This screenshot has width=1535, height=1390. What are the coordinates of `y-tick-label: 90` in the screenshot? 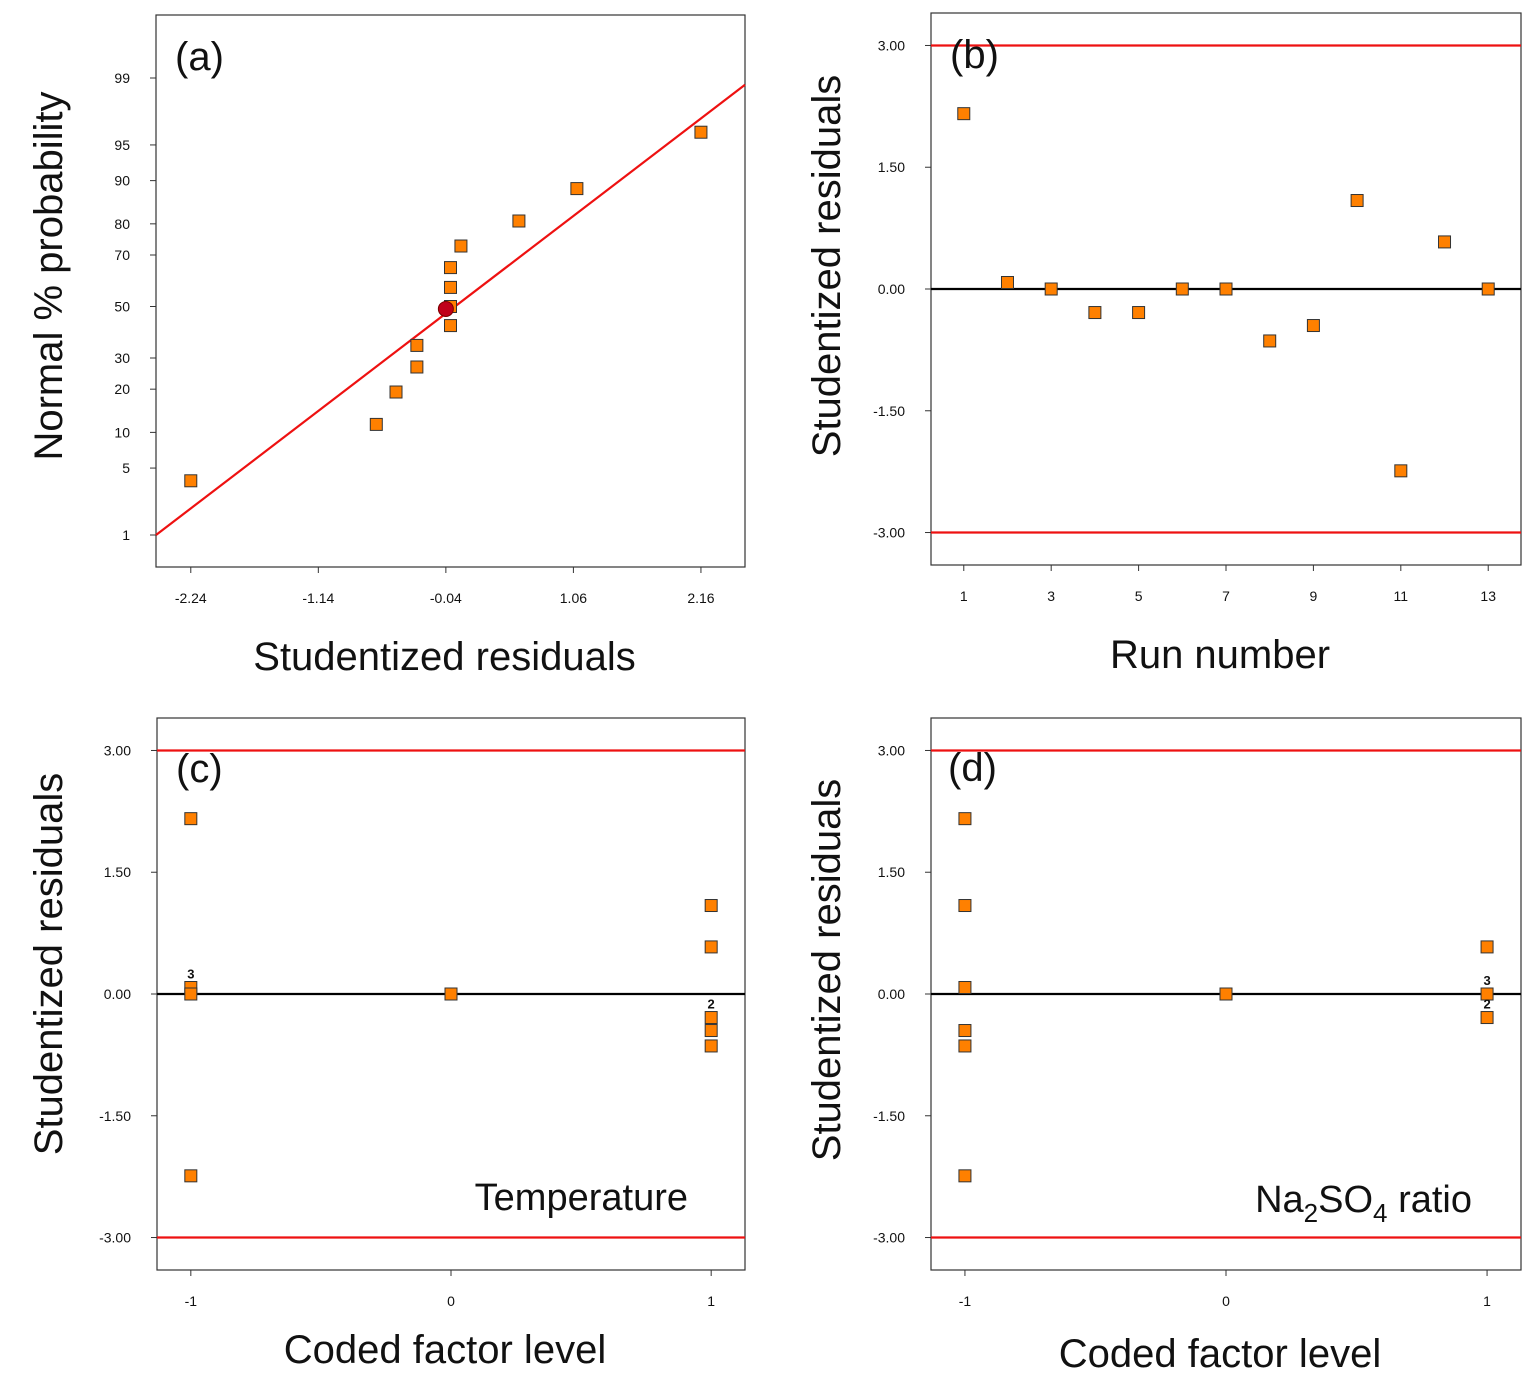 It's located at (122, 181).